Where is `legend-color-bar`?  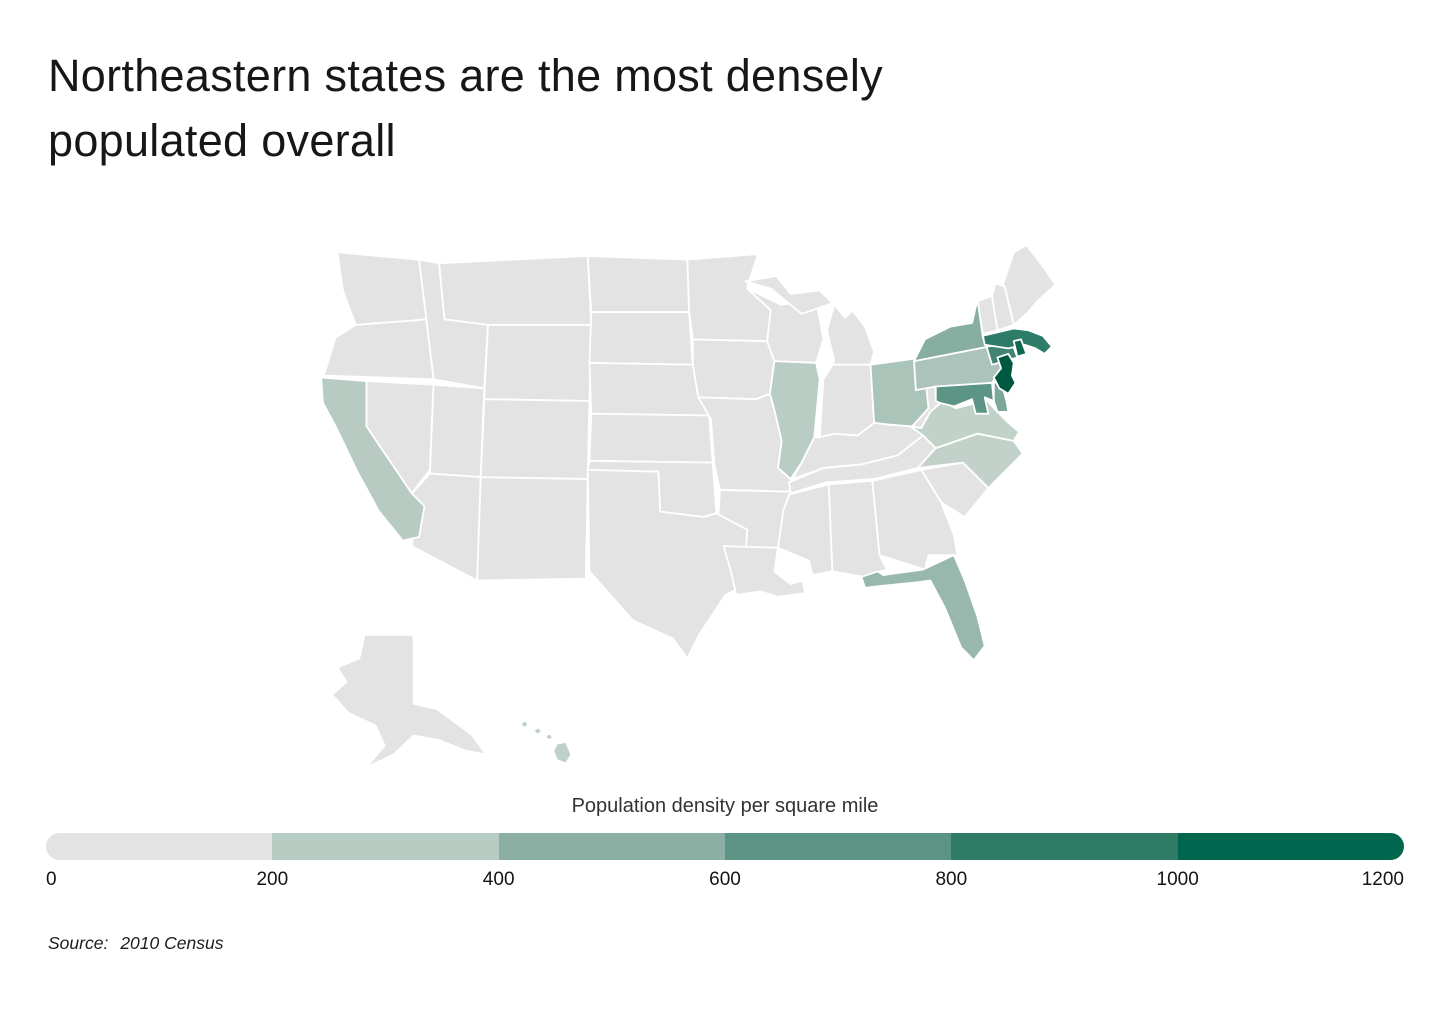 legend-color-bar is located at coordinates (725, 846).